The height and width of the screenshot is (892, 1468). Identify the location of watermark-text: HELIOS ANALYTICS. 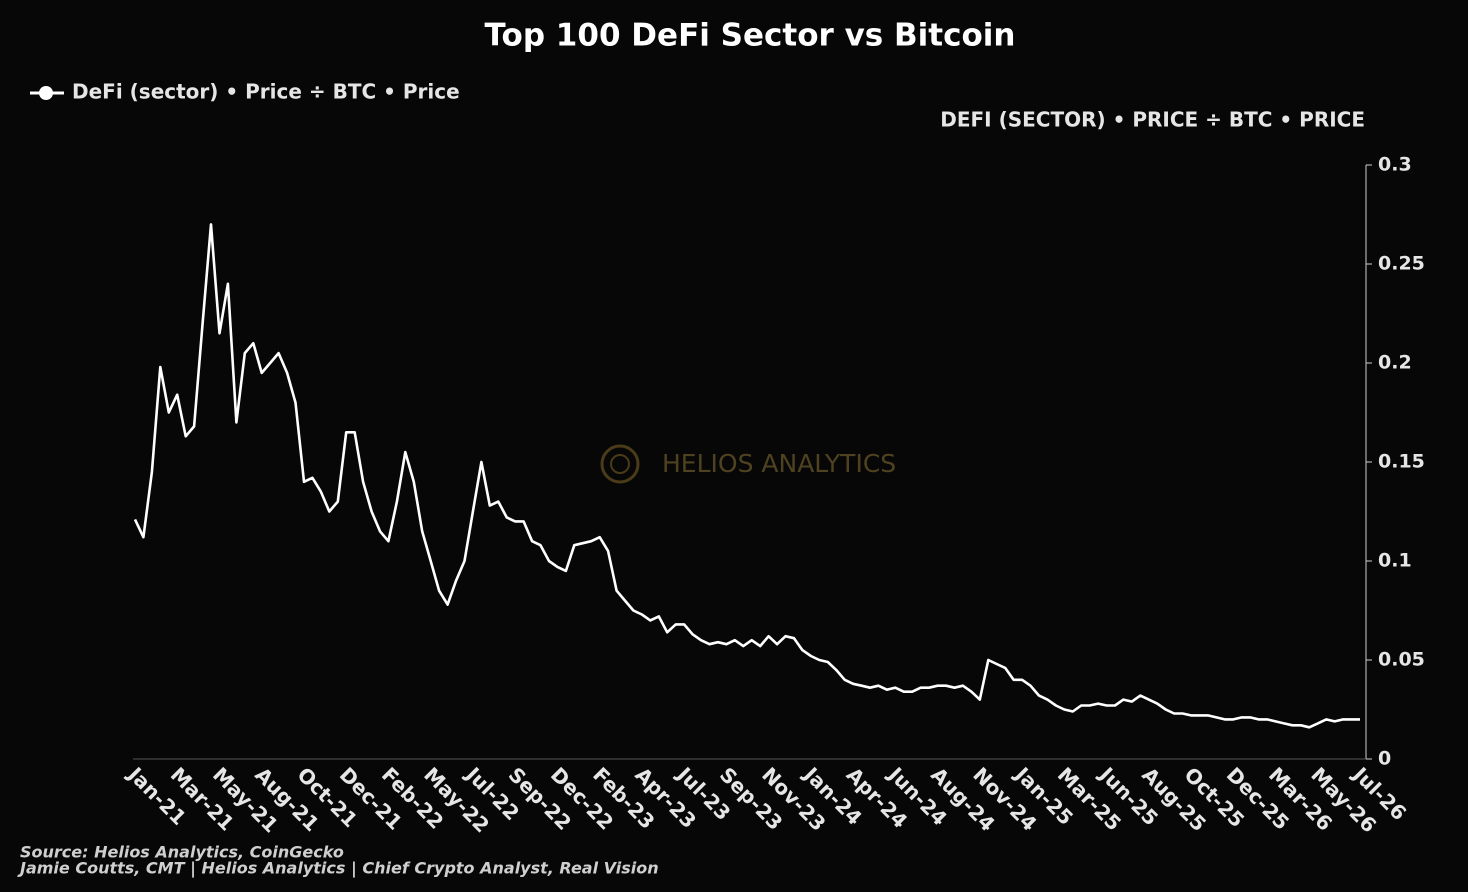
(779, 463).